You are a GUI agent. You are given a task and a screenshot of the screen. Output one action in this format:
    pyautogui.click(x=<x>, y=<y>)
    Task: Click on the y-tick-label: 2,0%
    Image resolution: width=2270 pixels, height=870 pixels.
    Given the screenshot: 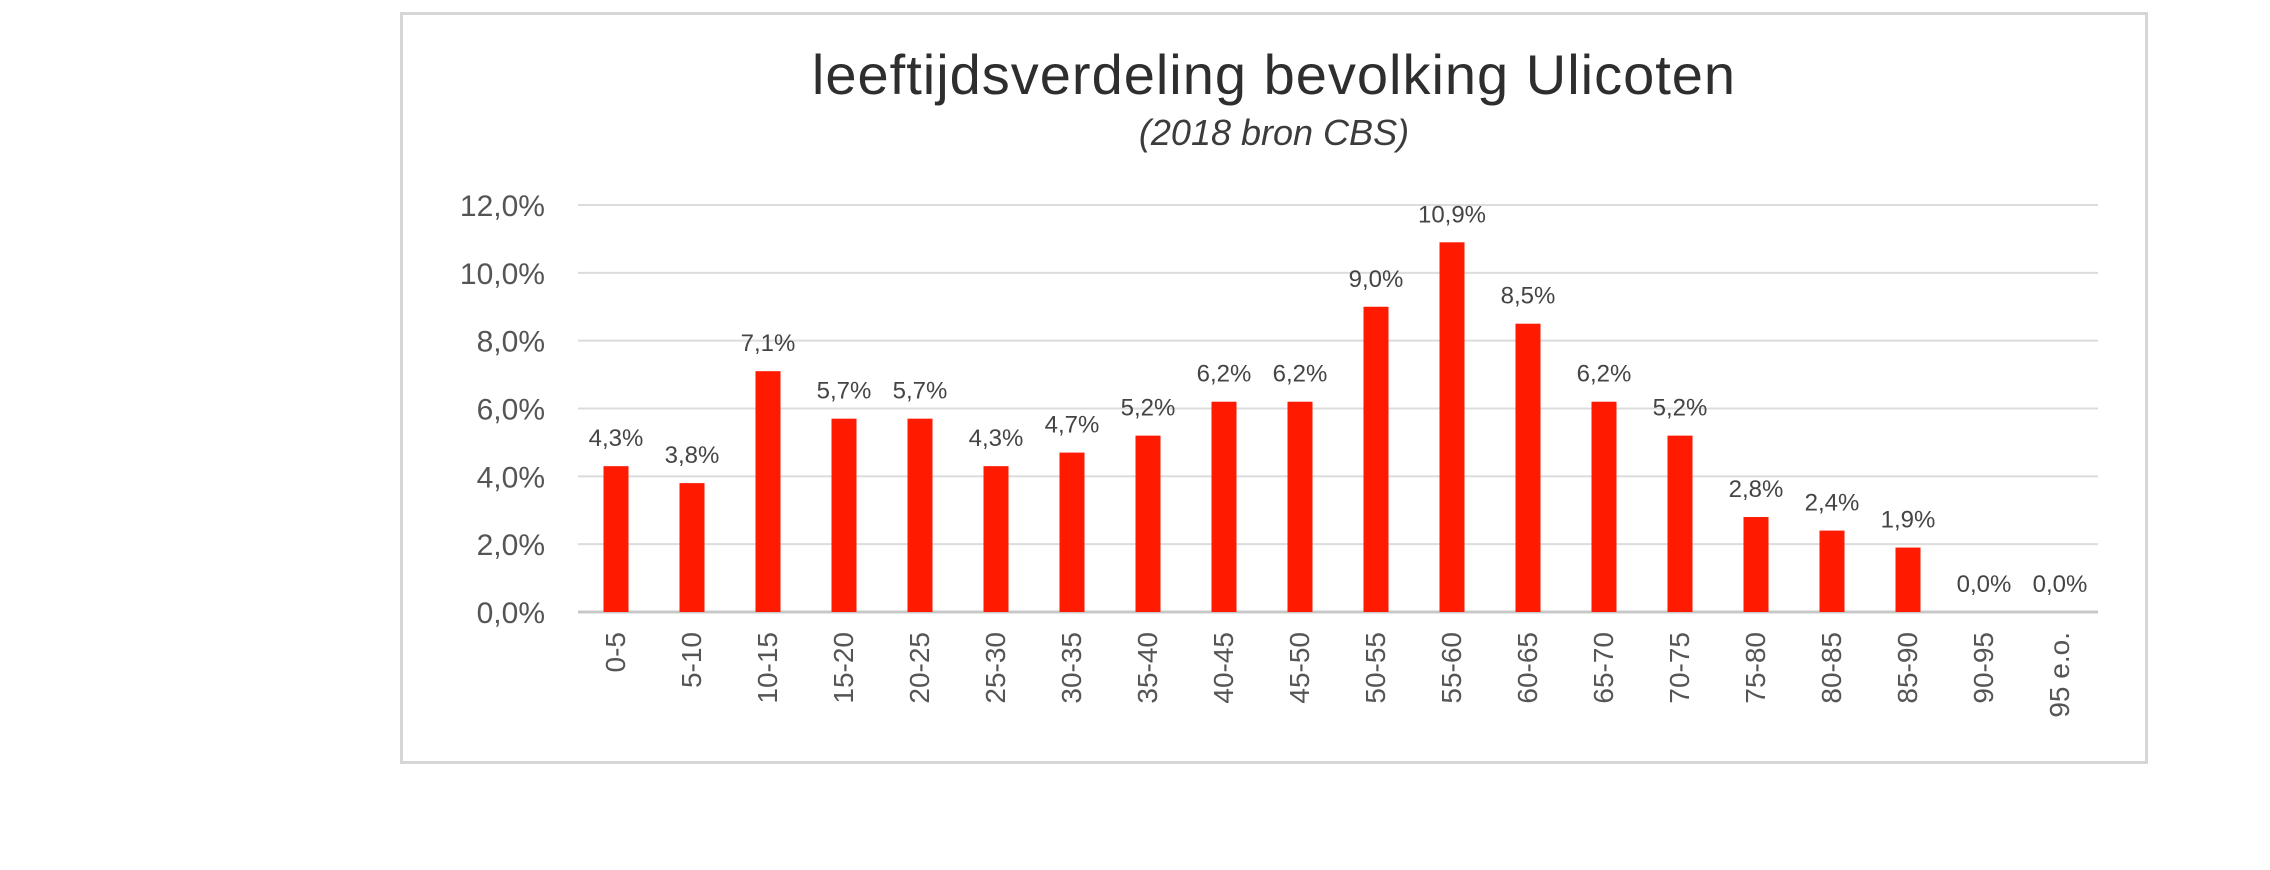 What is the action you would take?
    pyautogui.click(x=511, y=545)
    